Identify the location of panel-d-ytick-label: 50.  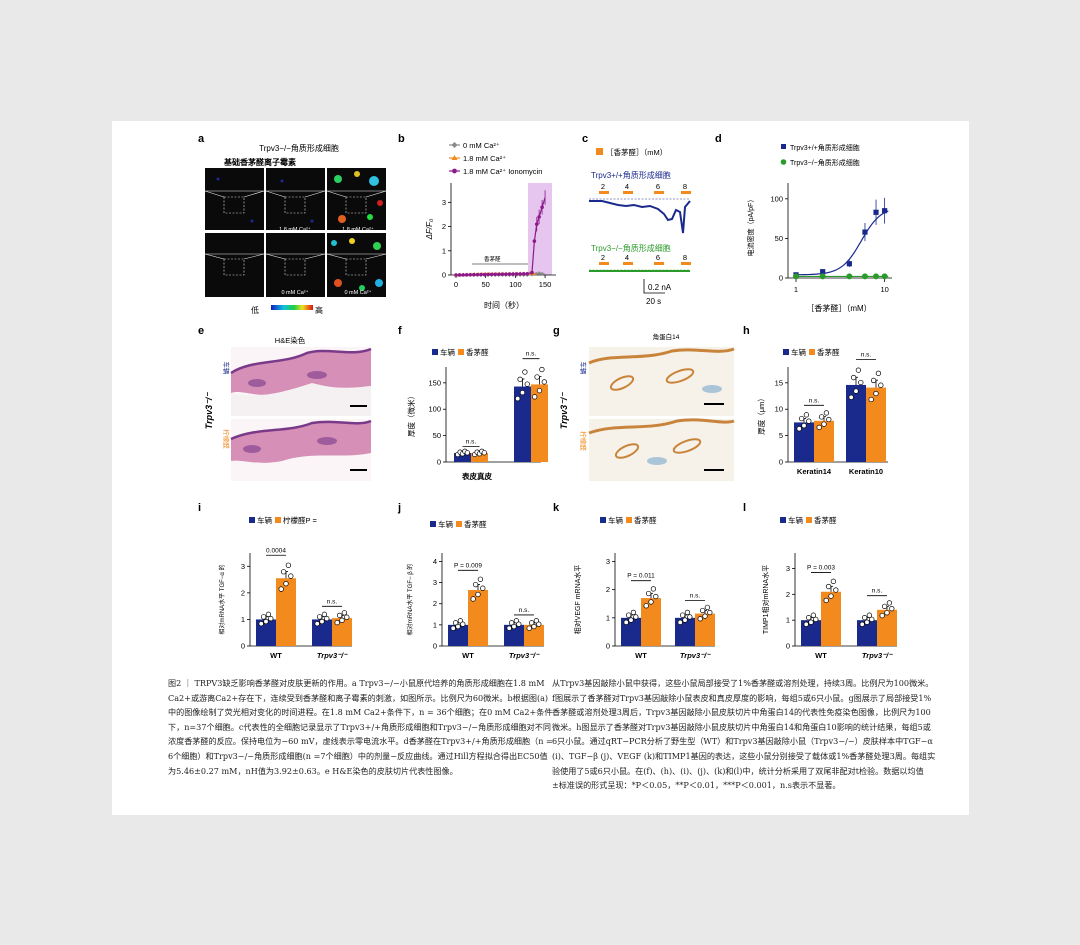
(779, 238).